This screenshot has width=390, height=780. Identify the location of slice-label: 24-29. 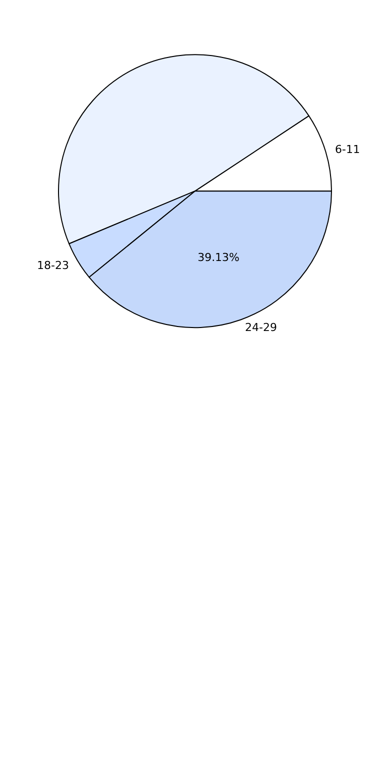
(261, 327).